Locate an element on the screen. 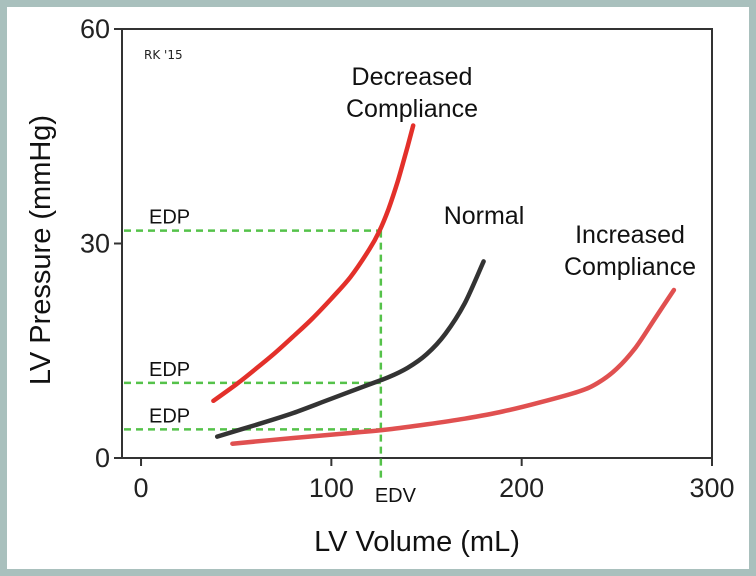 The height and width of the screenshot is (576, 756). y-tick-label: 0 is located at coordinates (102, 458).